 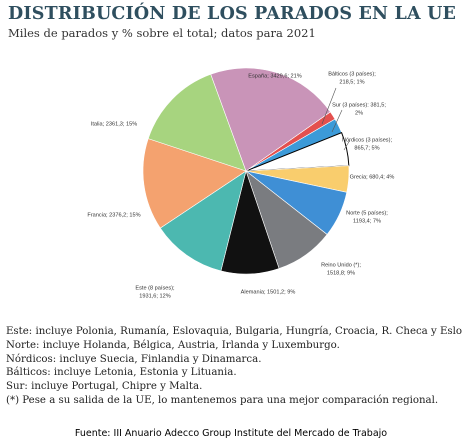 I want to click on data-label: Sur (3 países): 381,5;, so click(x=359, y=105).